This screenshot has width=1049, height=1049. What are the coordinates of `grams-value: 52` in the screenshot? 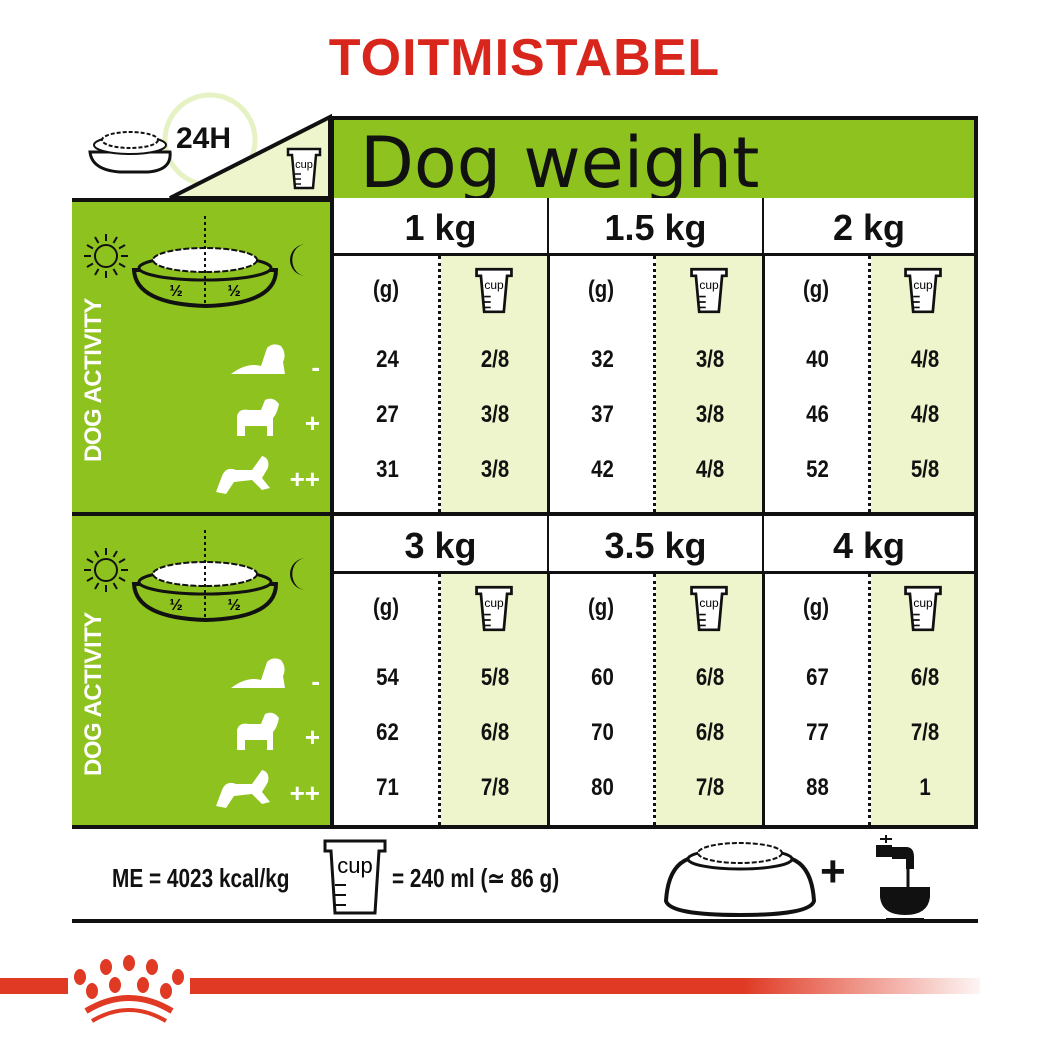 It's located at (817, 469).